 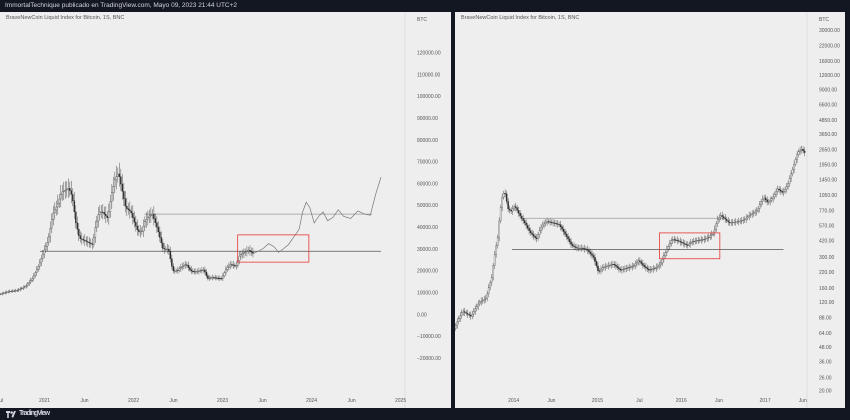 I want to click on y-tick-label: 770.00, so click(x=827, y=211).